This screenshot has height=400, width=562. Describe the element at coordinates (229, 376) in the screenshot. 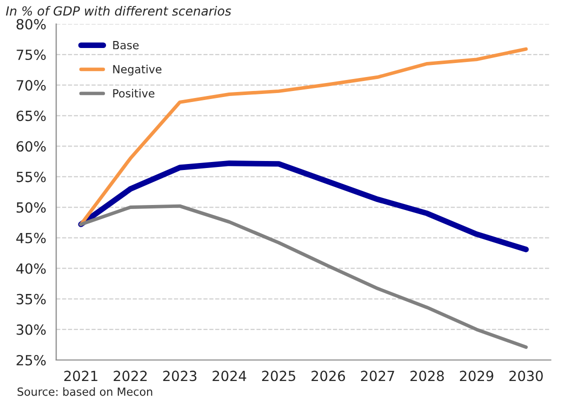

I see `x-tick-label: 2024` at that location.